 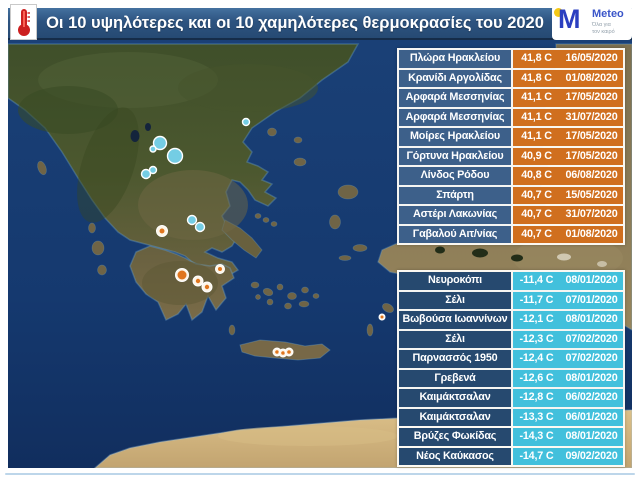 I want to click on temperature-value: 40,8 C, so click(x=536, y=175).